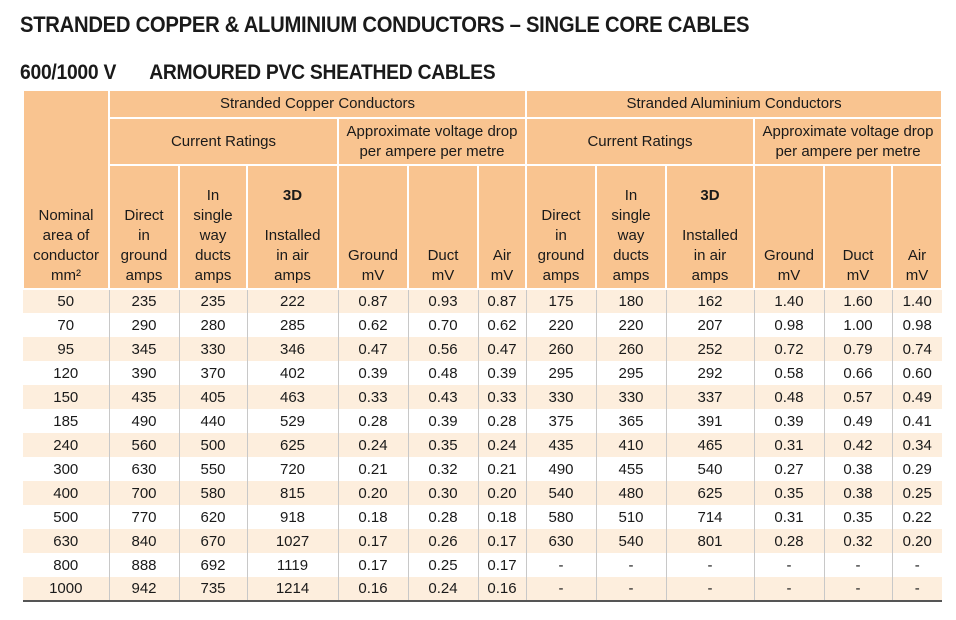 The width and height of the screenshot is (956, 620). What do you see at coordinates (66, 421) in the screenshot?
I see `nominal-area-cell: 185` at bounding box center [66, 421].